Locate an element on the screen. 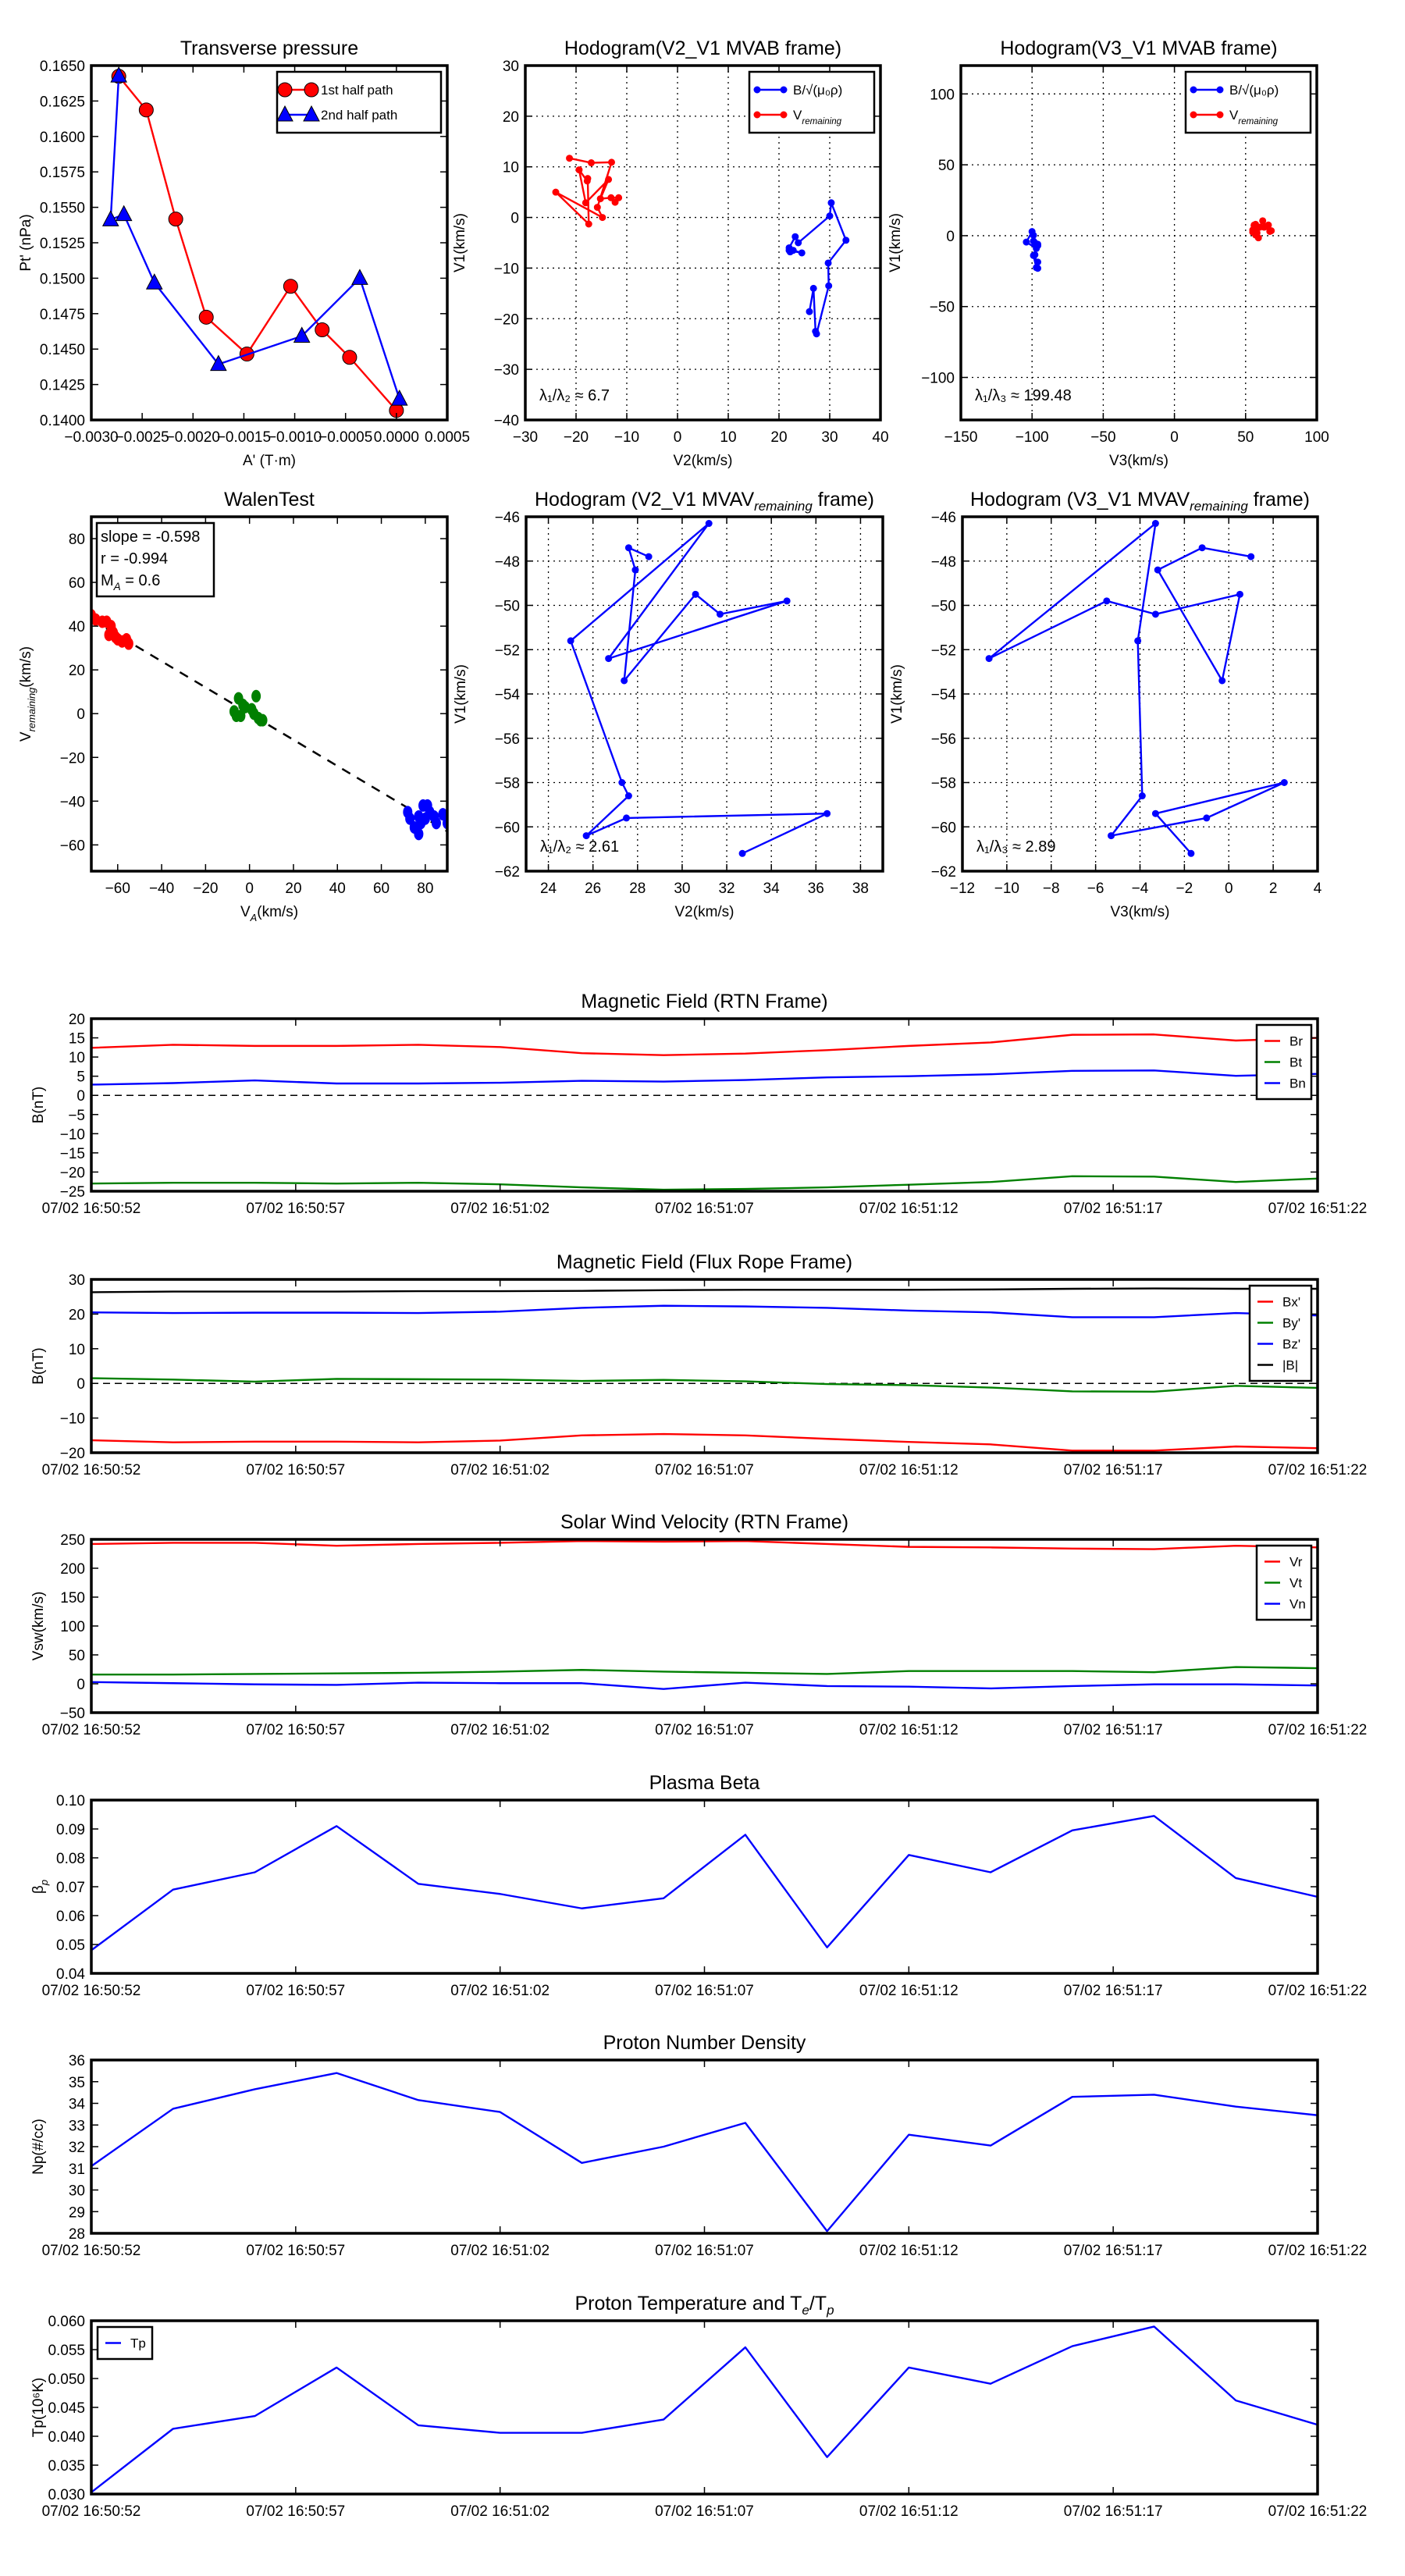 Image resolution: width=1405 pixels, height=2576 pixels. text-part: Hodogram (V2_V1 MVAV is located at coordinates (645, 500).